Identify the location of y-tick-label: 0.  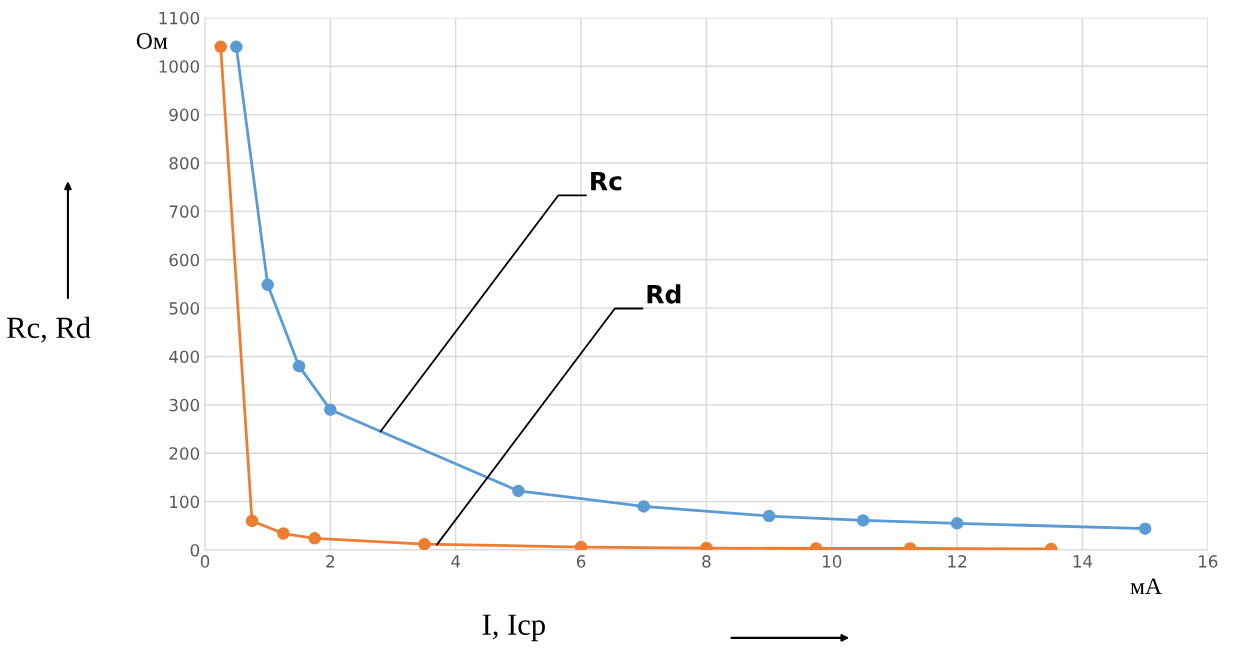
(195, 550).